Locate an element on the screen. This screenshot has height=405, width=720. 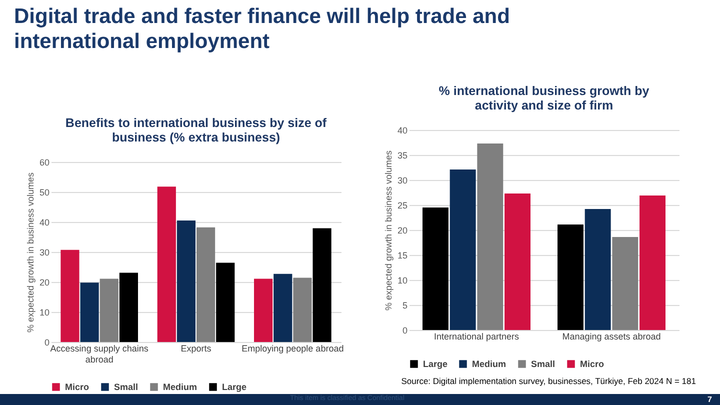
y-tick-label: 15 is located at coordinates (402, 255).